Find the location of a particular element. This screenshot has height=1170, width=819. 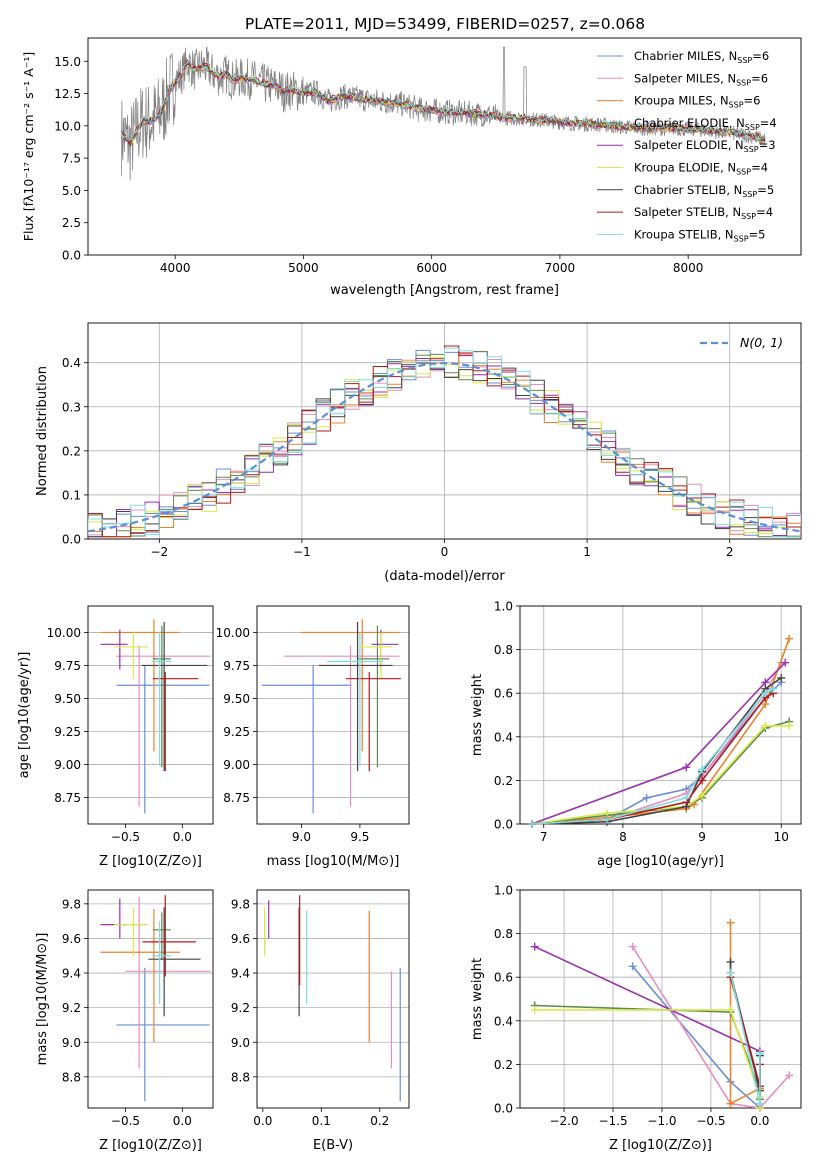

x-tick-label: −2.0 is located at coordinates (563, 1121).